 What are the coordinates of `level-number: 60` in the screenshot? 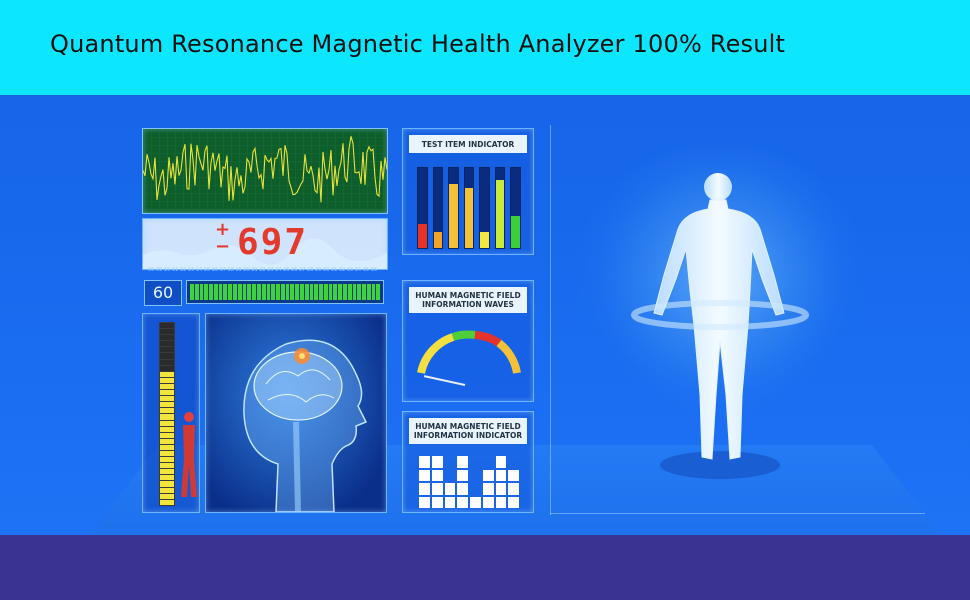 It's located at (163, 293).